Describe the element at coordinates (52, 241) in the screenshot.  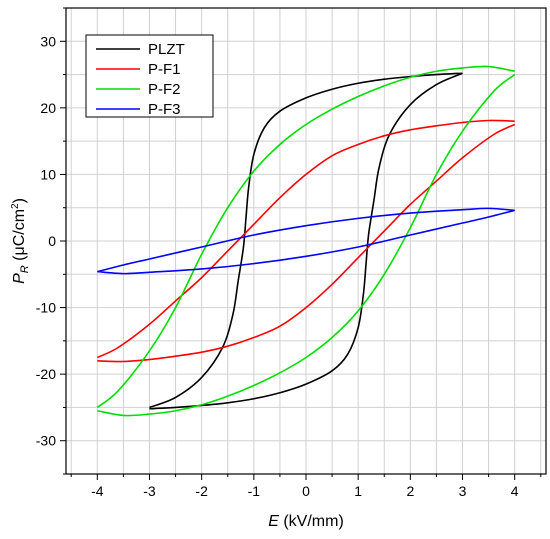
I see `y-tick-label: 0` at that location.